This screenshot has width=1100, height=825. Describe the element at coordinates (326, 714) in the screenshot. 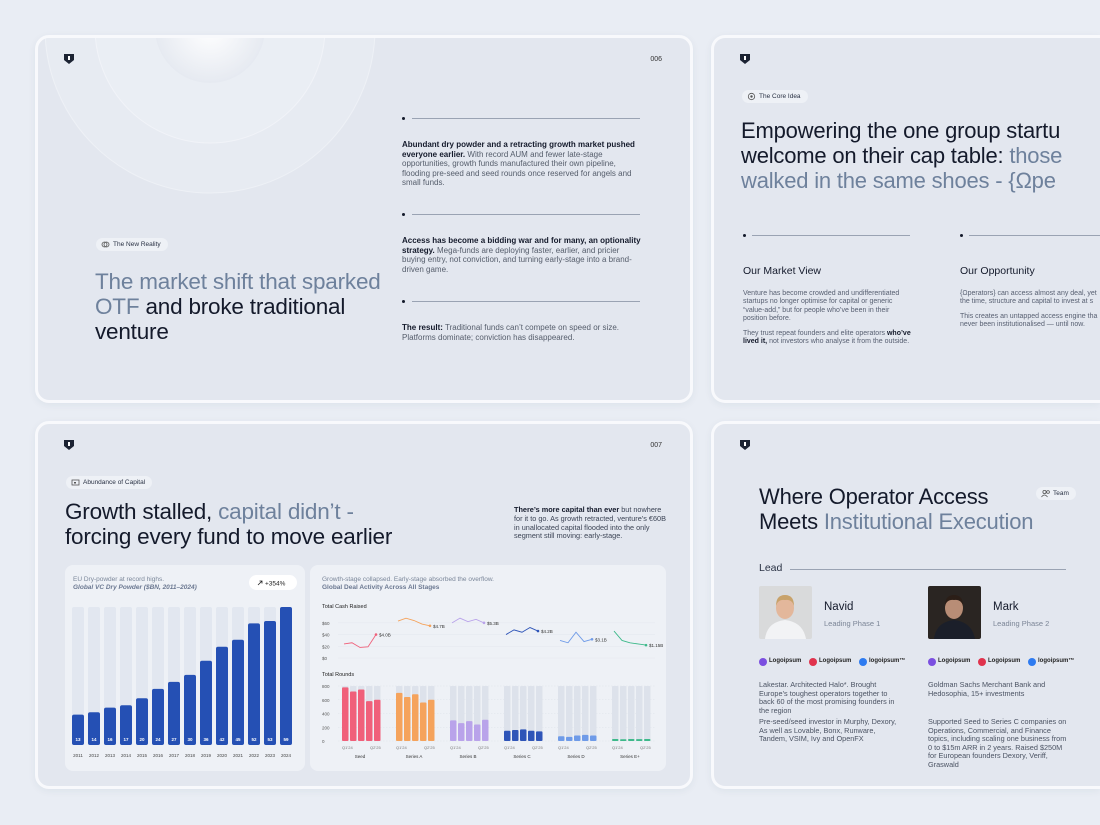

I see `y-tick-label: 400` at that location.